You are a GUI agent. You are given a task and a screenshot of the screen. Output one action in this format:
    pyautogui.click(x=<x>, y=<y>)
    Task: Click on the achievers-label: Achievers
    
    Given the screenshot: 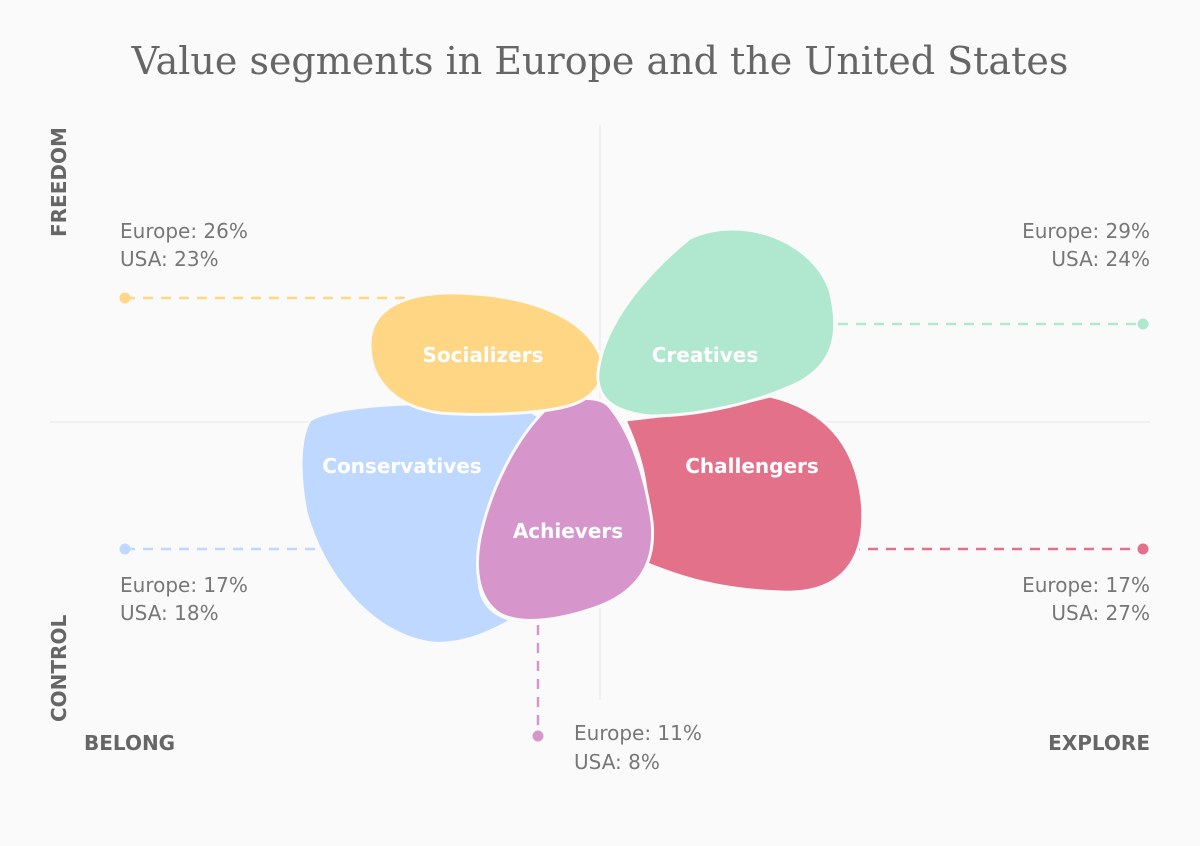 What is the action you would take?
    pyautogui.click(x=568, y=531)
    